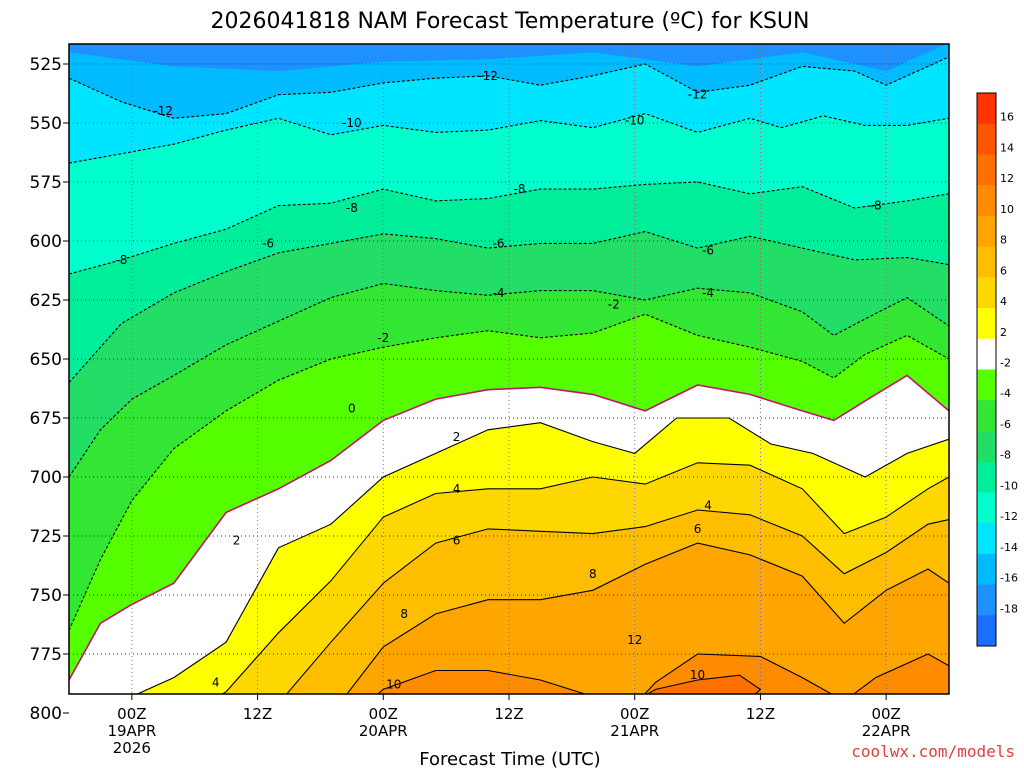  Describe the element at coordinates (1005, 363) in the screenshot. I see `colorbar-label: -2` at that location.